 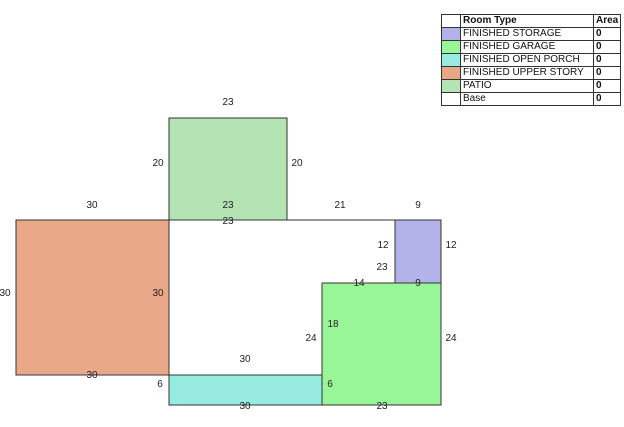 What do you see at coordinates (92, 375) in the screenshot?
I see `dim-upper-bottom: 30` at bounding box center [92, 375].